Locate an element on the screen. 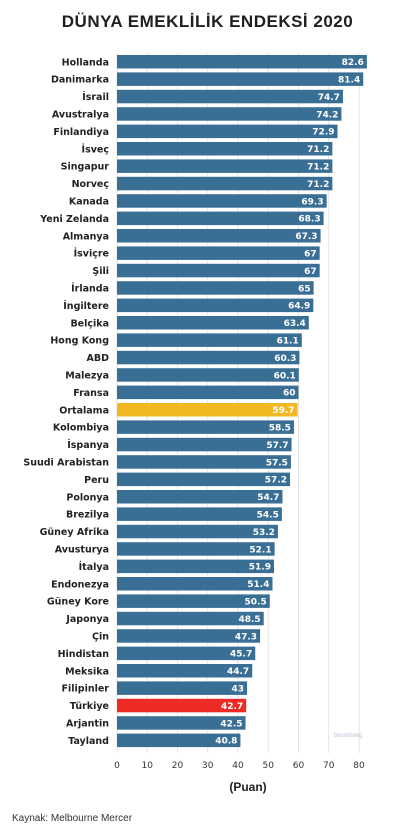  category-label: Kanada is located at coordinates (89, 201).